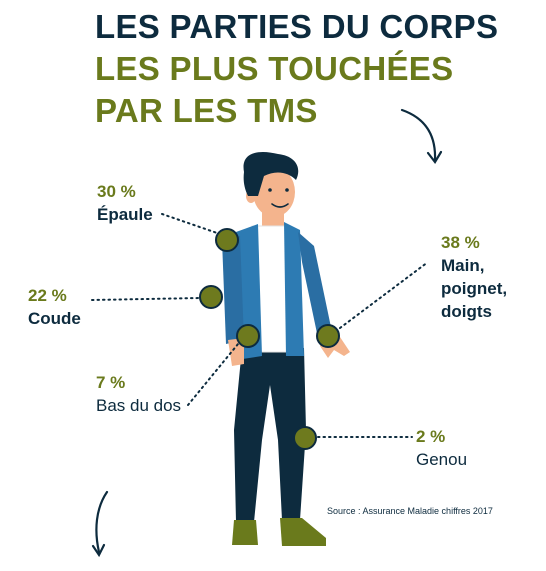 The height and width of the screenshot is (571, 546). What do you see at coordinates (305, 438) in the screenshot?
I see `marker-genou` at bounding box center [305, 438].